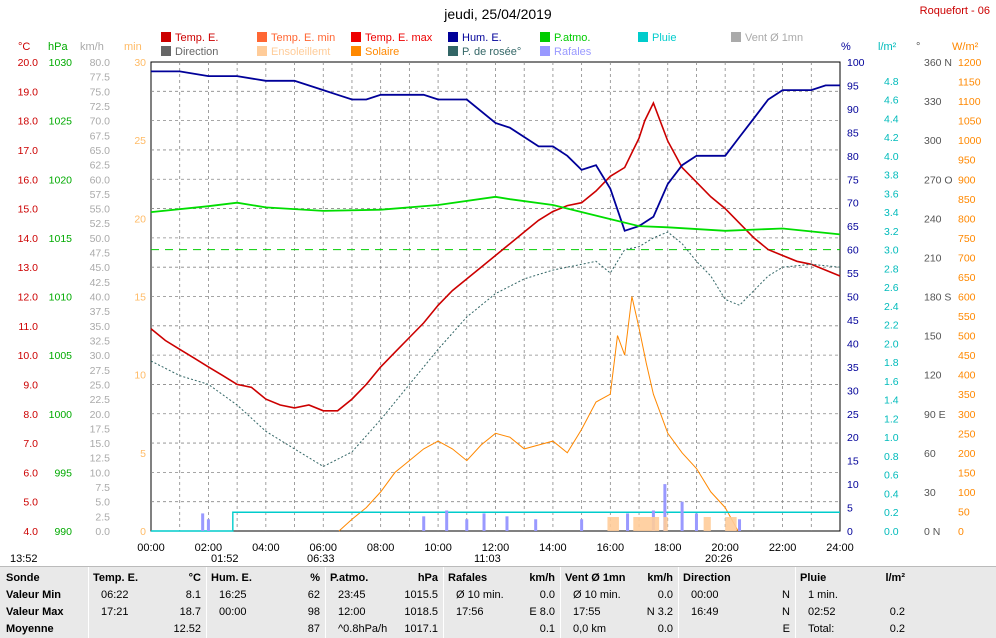 The height and width of the screenshot is (638, 996). I want to click on kmh-tick-label: 0.0, so click(102, 532).